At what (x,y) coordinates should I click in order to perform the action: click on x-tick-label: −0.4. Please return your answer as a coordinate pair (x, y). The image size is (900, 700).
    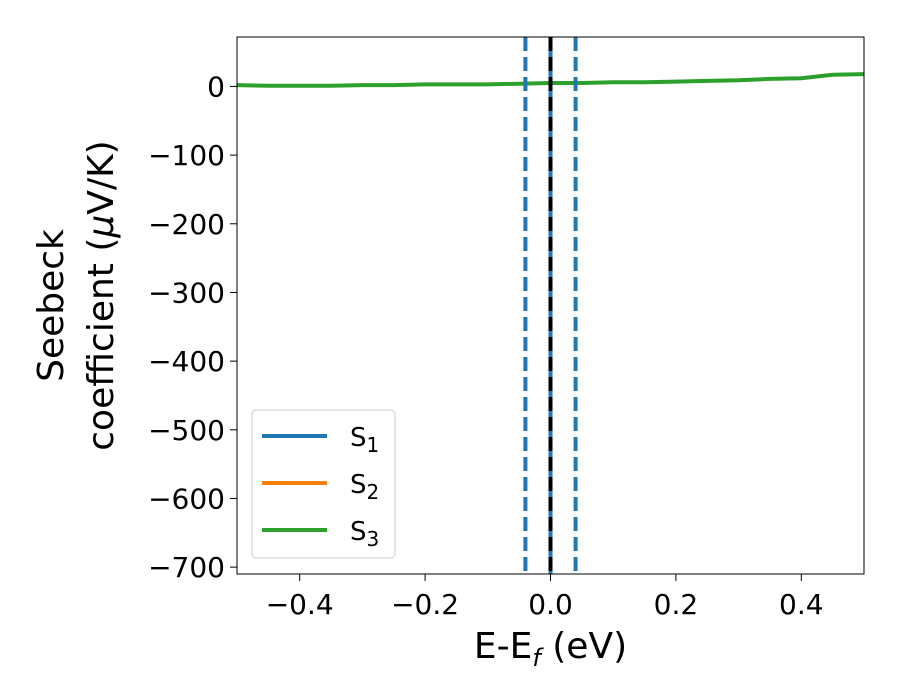
    Looking at the image, I should click on (300, 604).